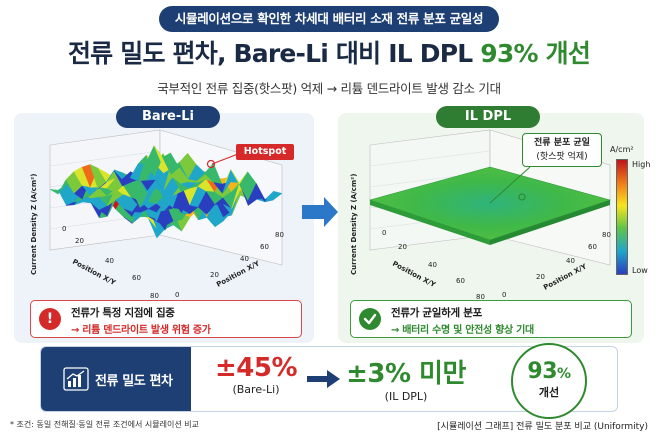  I want to click on bare-li-value: ±45%, so click(256, 368).